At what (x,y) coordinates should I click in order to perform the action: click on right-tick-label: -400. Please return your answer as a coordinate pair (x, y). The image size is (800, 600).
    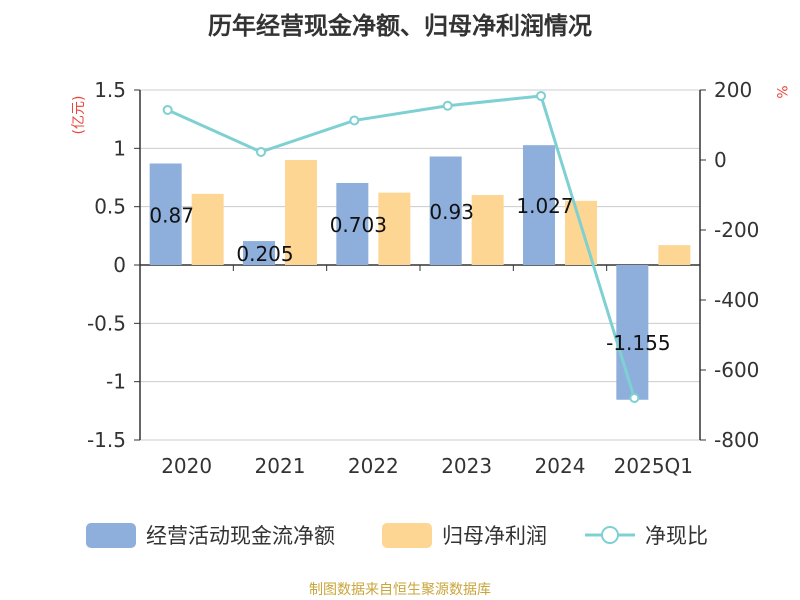
    Looking at the image, I should click on (736, 300).